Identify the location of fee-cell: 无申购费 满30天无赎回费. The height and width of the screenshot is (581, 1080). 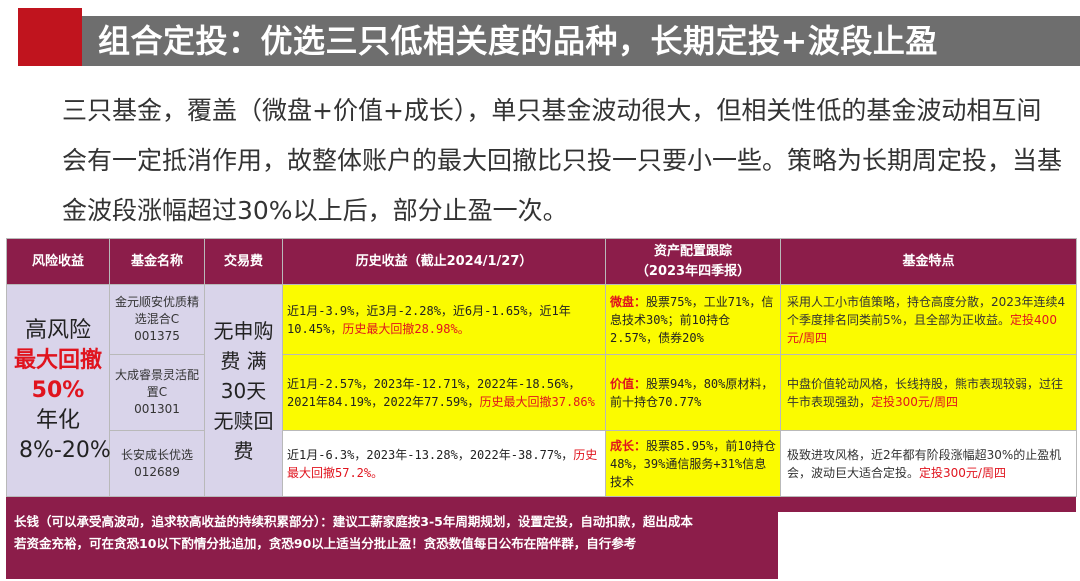
(243, 390).